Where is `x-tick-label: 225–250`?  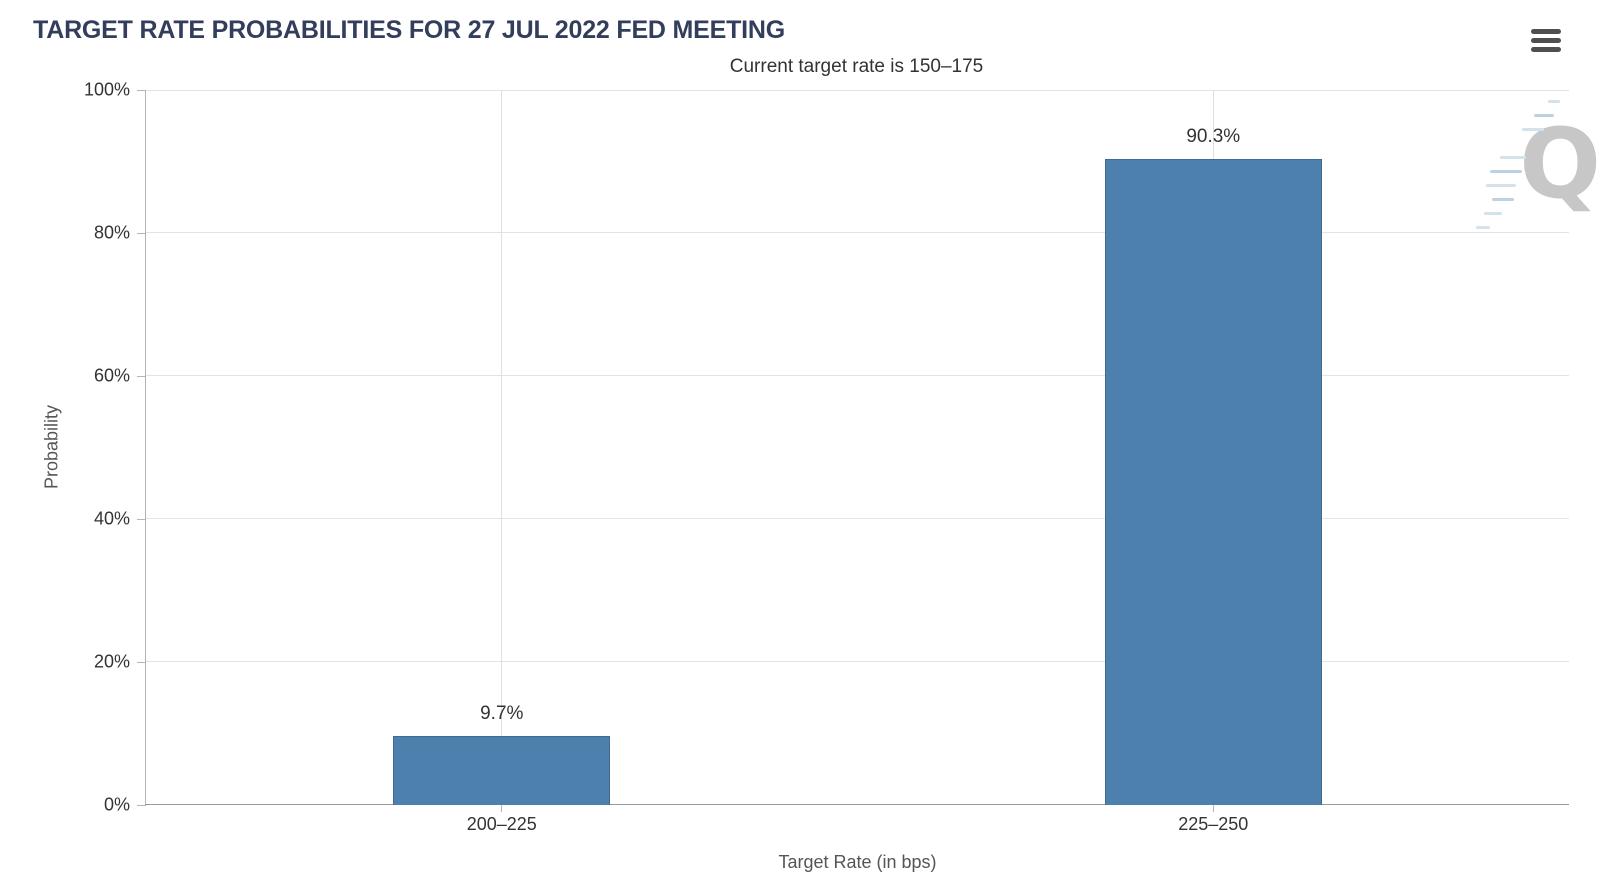
x-tick-label: 225–250 is located at coordinates (1213, 824).